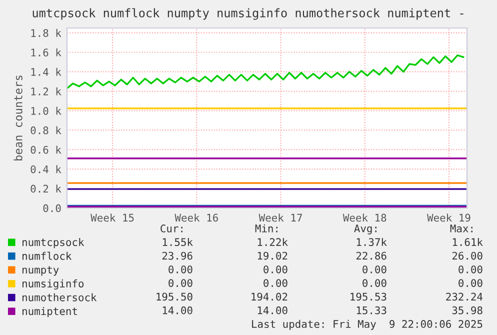 This screenshot has width=497, height=335. What do you see at coordinates (40, 271) in the screenshot?
I see `legend-label: numpty` at bounding box center [40, 271].